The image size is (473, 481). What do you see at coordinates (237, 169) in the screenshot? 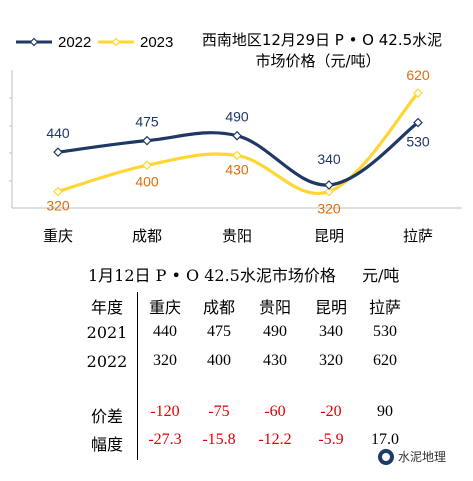
I see `data-label-2023: 430` at bounding box center [237, 169].